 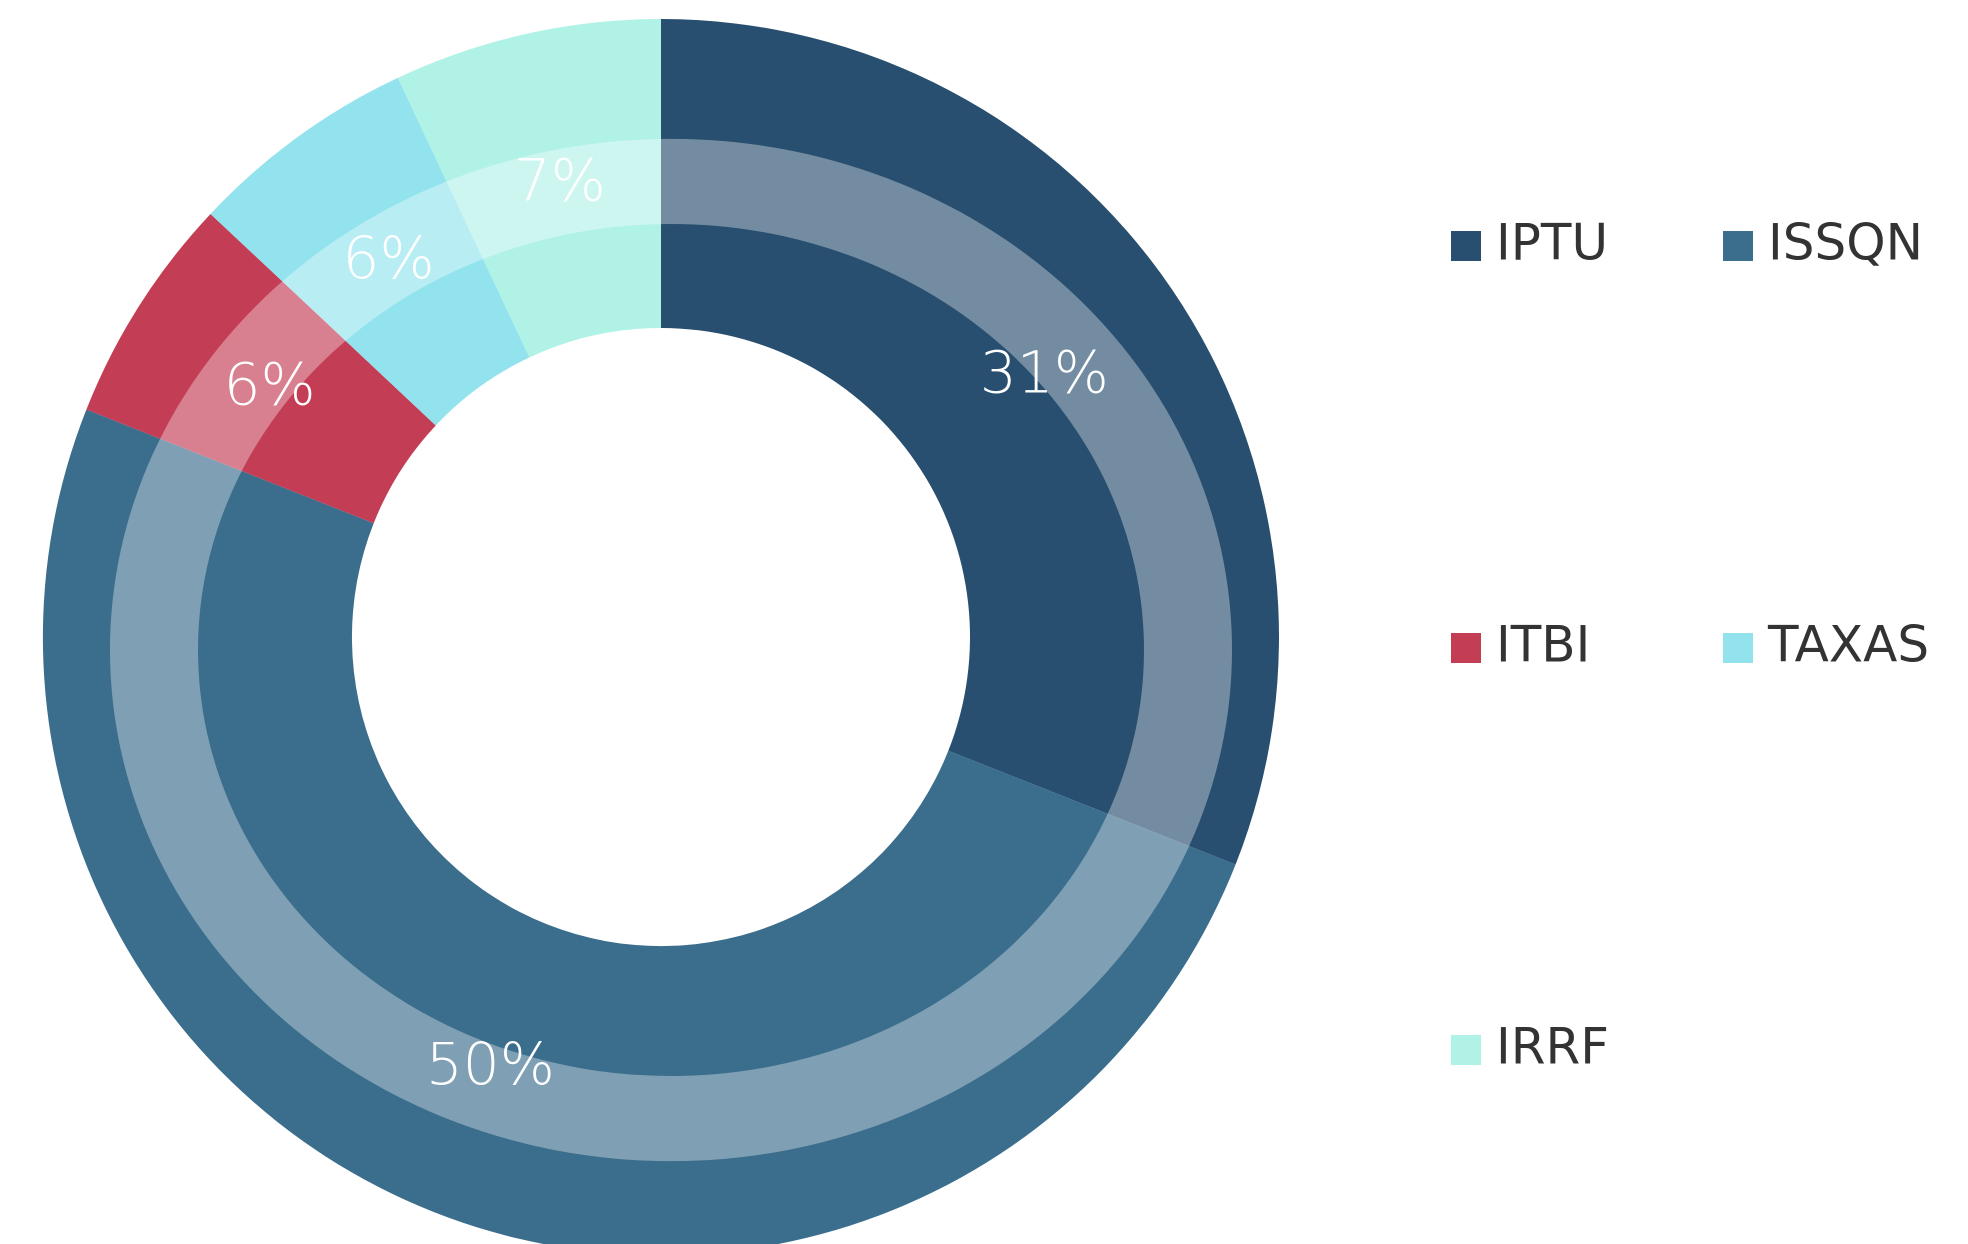 What do you see at coordinates (1848, 645) in the screenshot?
I see `legend-label: TAXAS` at bounding box center [1848, 645].